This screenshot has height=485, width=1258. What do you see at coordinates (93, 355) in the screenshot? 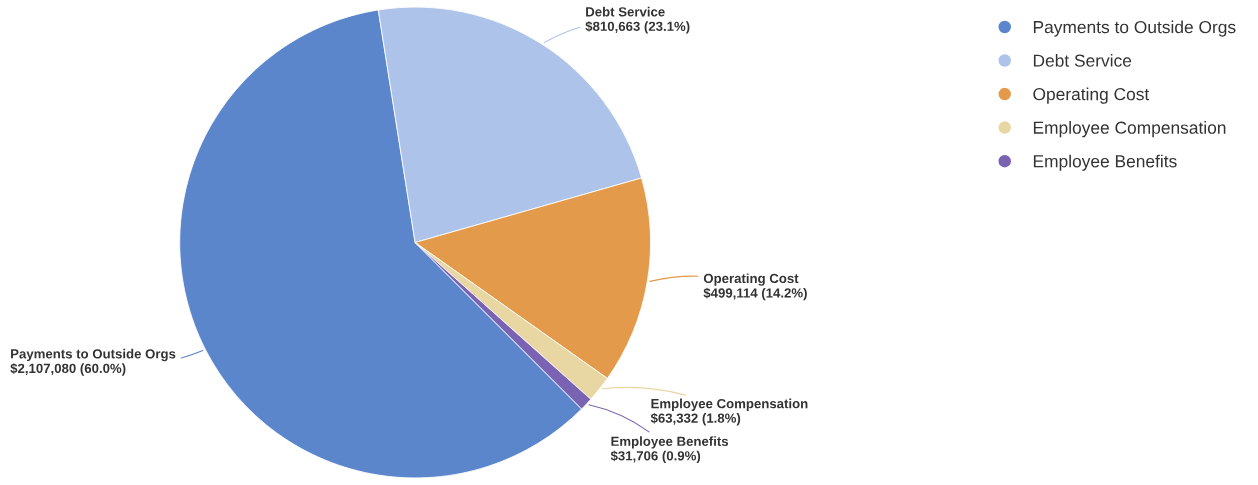
I see `slice-label: Payments to Outside Orgs` at bounding box center [93, 355].